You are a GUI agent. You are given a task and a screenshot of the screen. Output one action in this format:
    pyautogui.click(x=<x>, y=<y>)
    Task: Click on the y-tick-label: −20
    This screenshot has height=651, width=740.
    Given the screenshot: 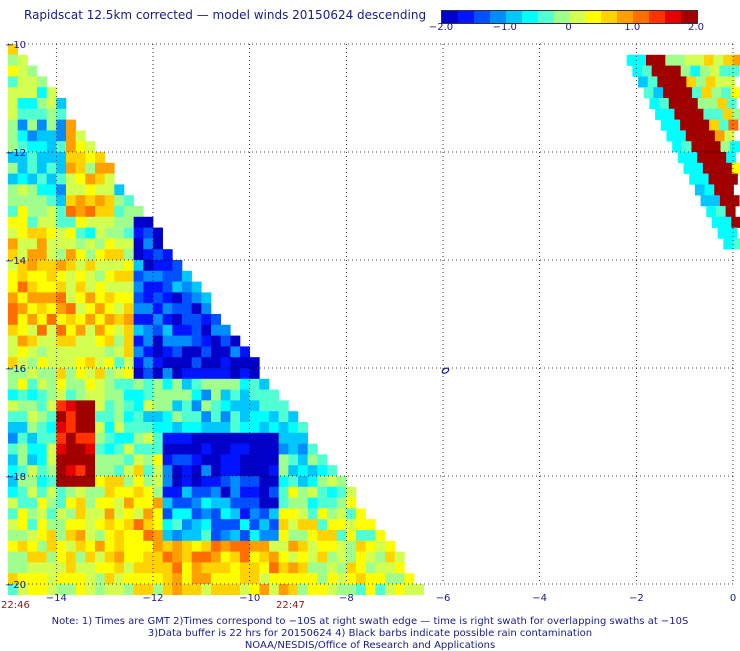 What is the action you would take?
    pyautogui.click(x=15, y=585)
    